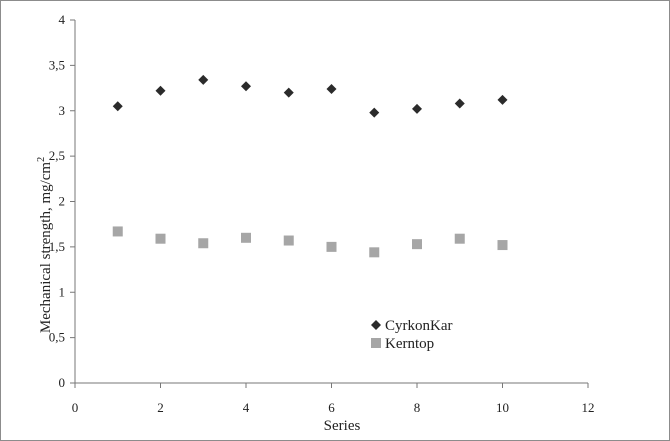 This screenshot has height=441, width=670. What do you see at coordinates (417, 407) in the screenshot?
I see `x-tick-label: 8` at bounding box center [417, 407].